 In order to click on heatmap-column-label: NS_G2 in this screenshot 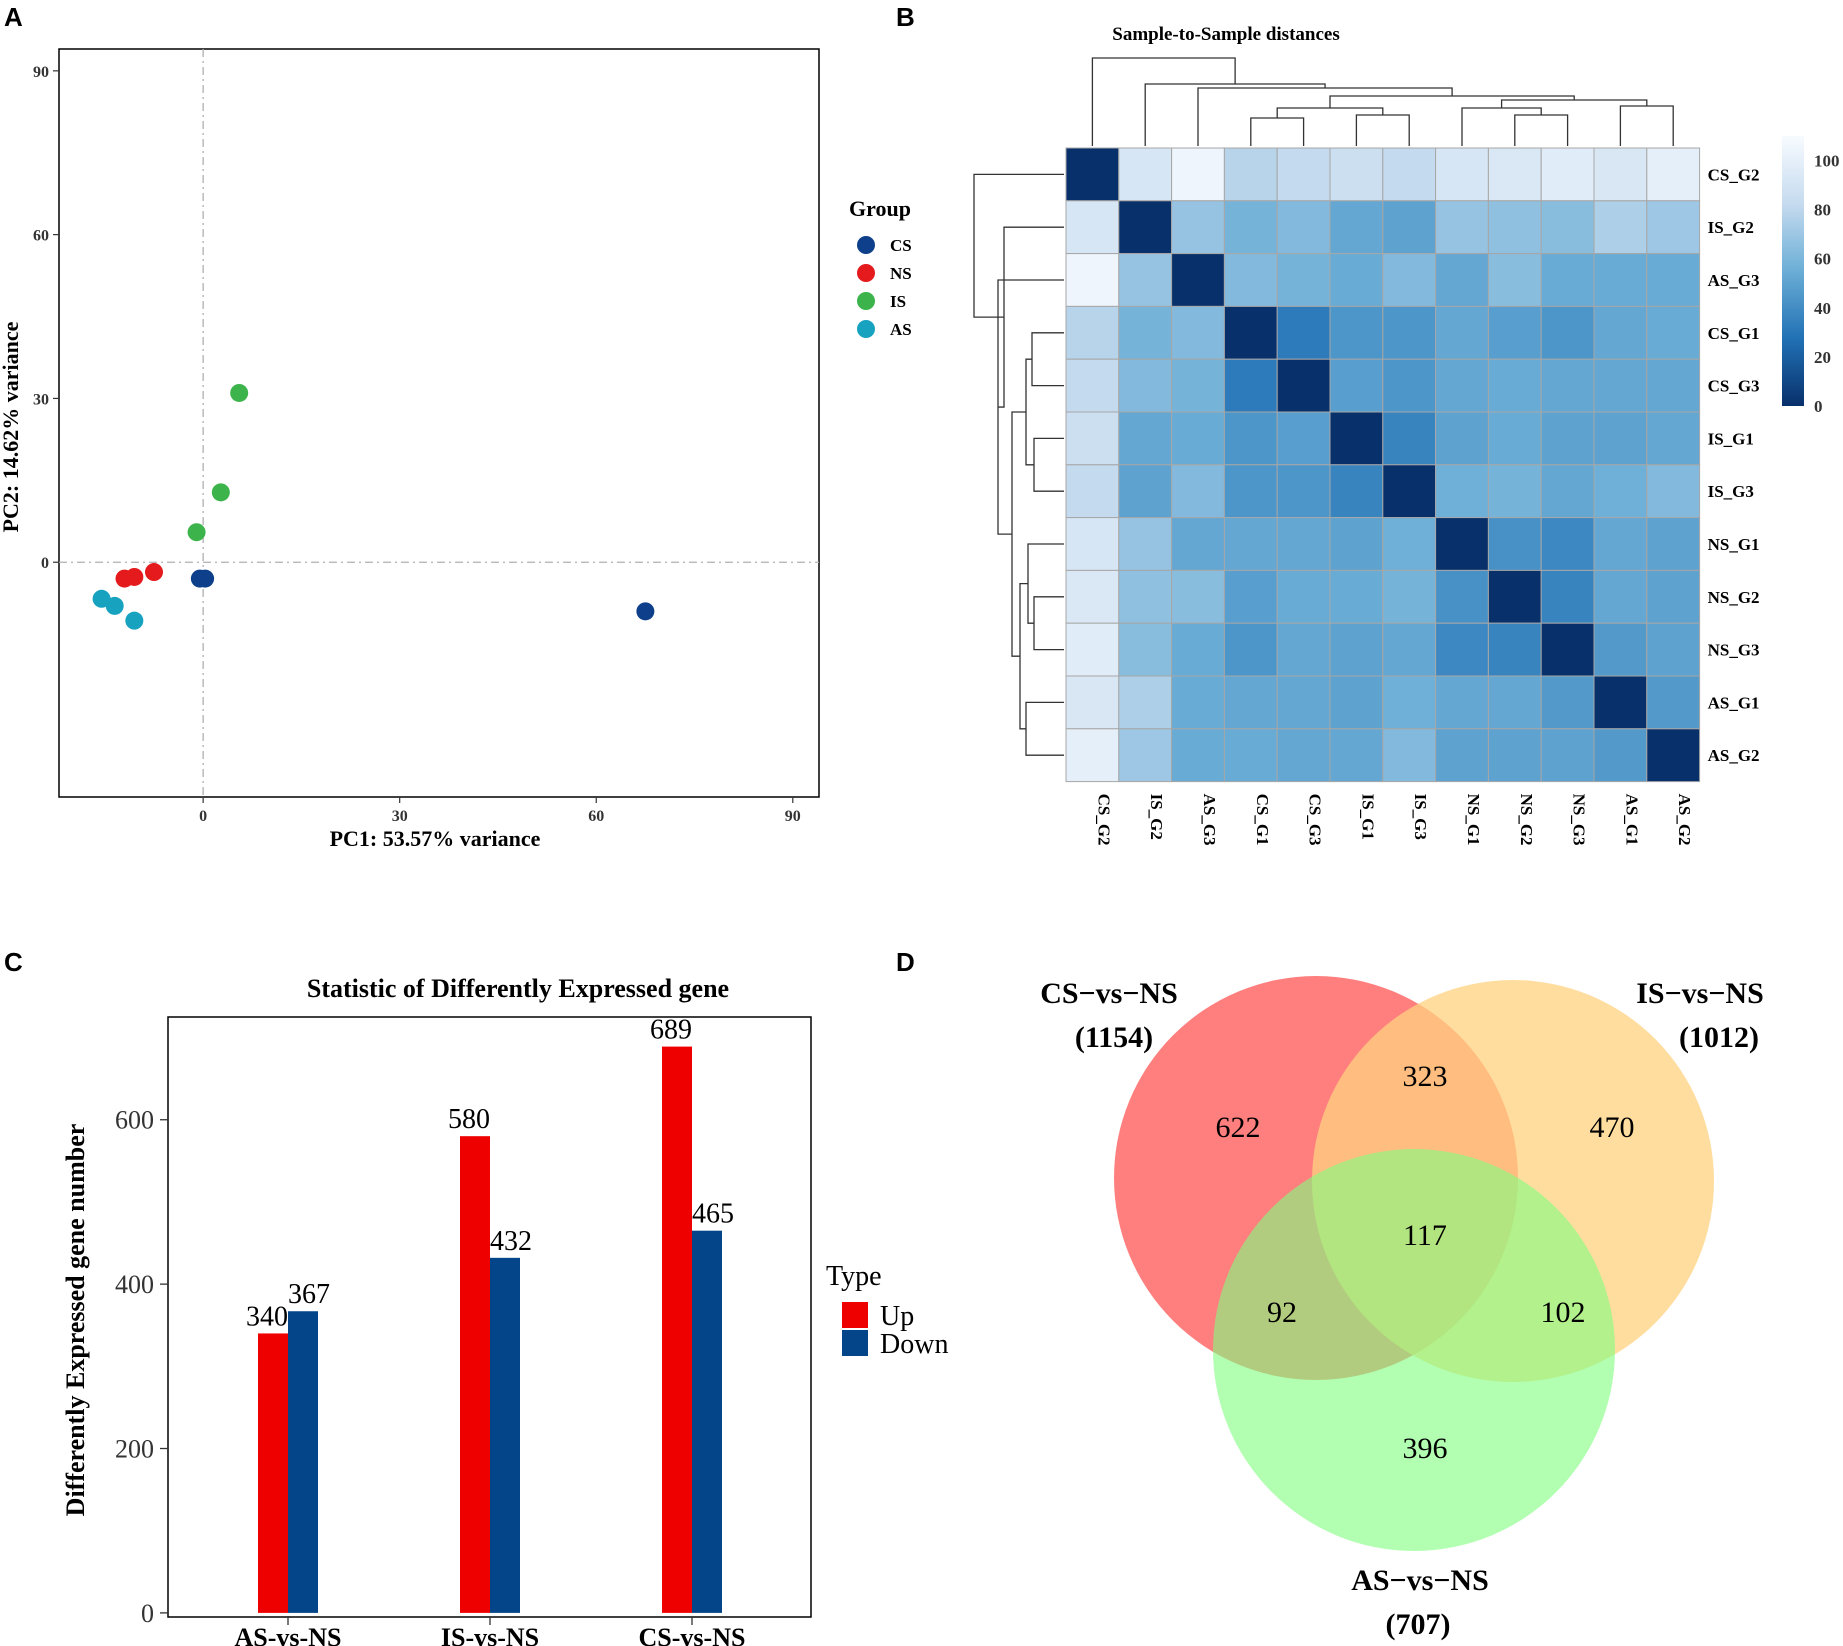, I will do `click(1526, 820)`.